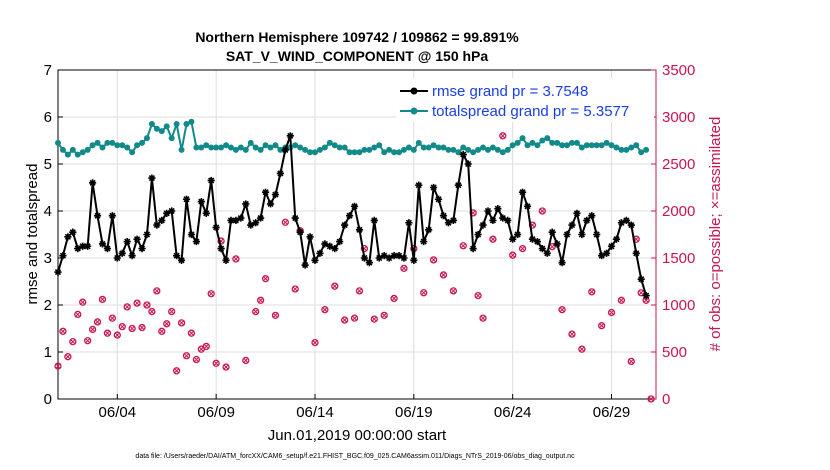 The height and width of the screenshot is (470, 830). What do you see at coordinates (513, 412) in the screenshot?
I see `x-tick-label: 06/24` at bounding box center [513, 412].